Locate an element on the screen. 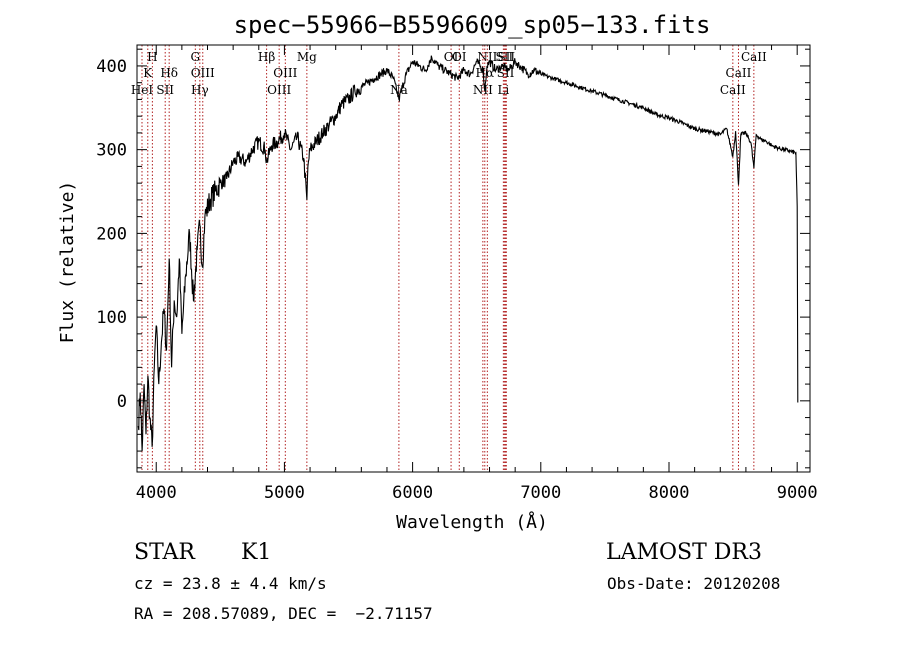 The height and width of the screenshot is (649, 900). spectral-line-label: Hα is located at coordinates (484, 73).